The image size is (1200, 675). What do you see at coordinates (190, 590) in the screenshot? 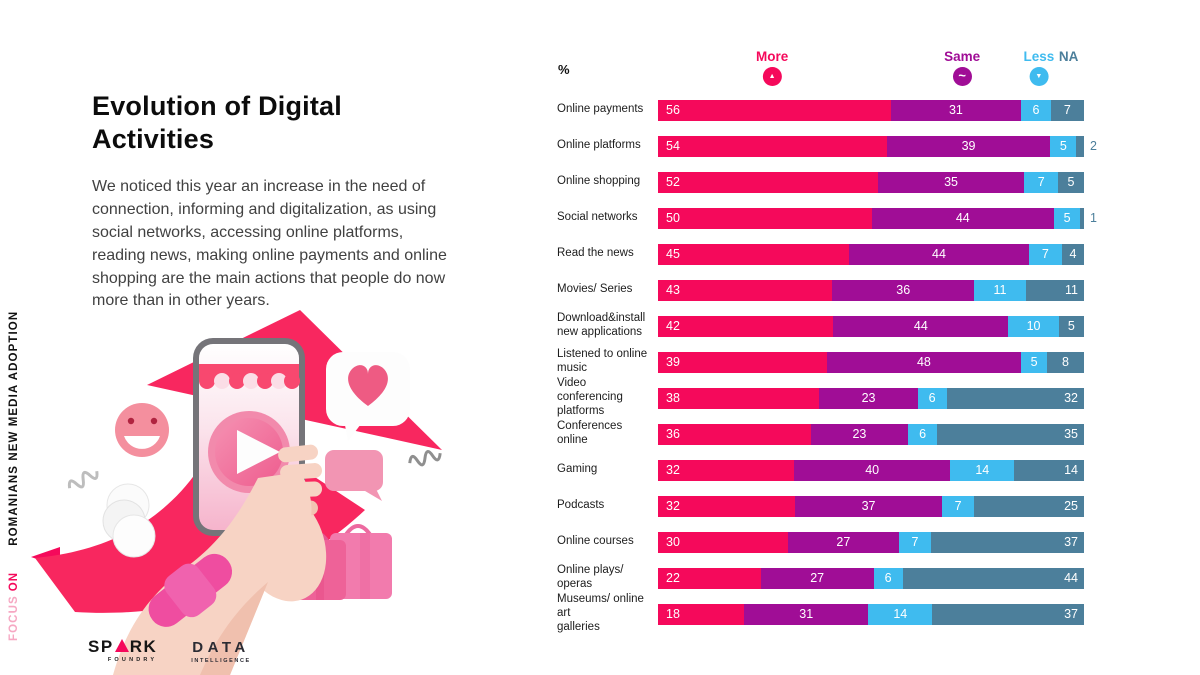
I see `watch-icon` at bounding box center [190, 590].